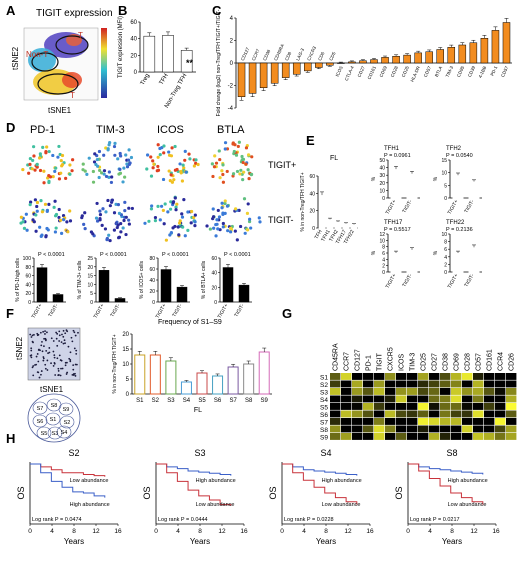  What do you see at coordinates (459, 230) in the screenshot?
I see `p-value: P = 0.2136` at bounding box center [459, 230].